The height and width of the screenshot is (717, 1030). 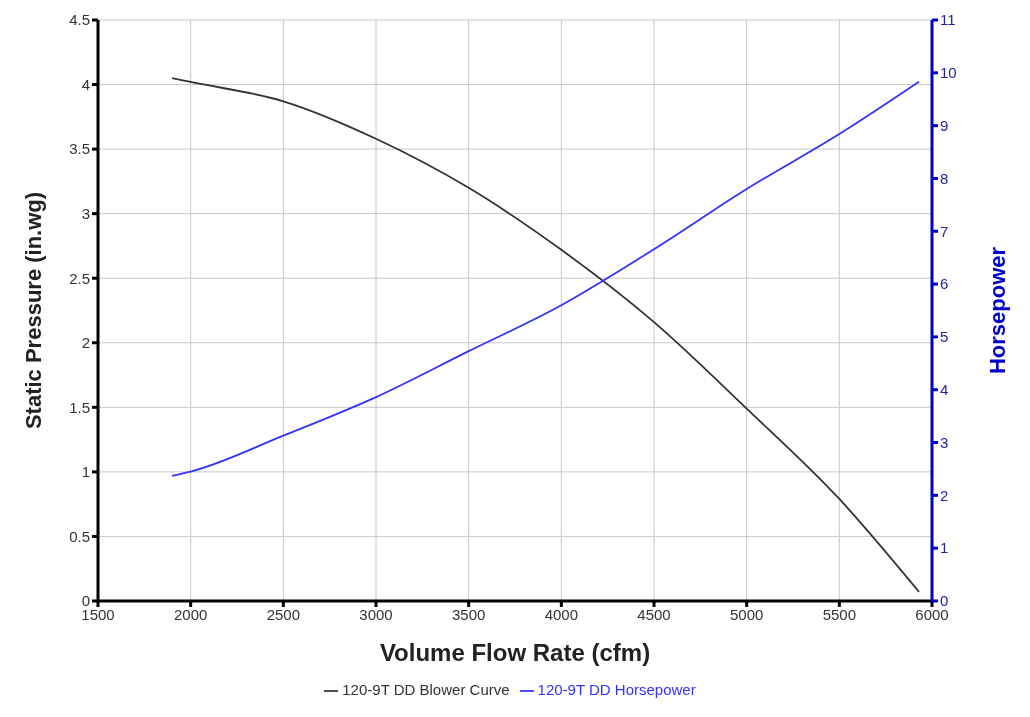 I want to click on x-tick-label: 5000, so click(x=746, y=614).